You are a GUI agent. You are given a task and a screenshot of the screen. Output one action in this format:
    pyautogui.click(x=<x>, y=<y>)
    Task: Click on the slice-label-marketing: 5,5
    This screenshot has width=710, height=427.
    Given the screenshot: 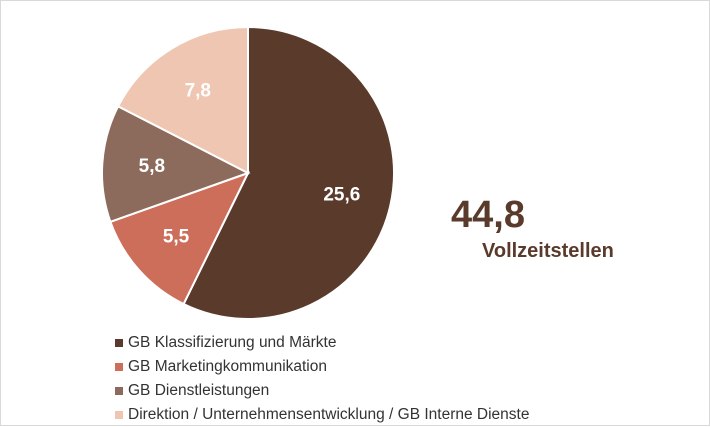 What is the action you would take?
    pyautogui.click(x=176, y=237)
    